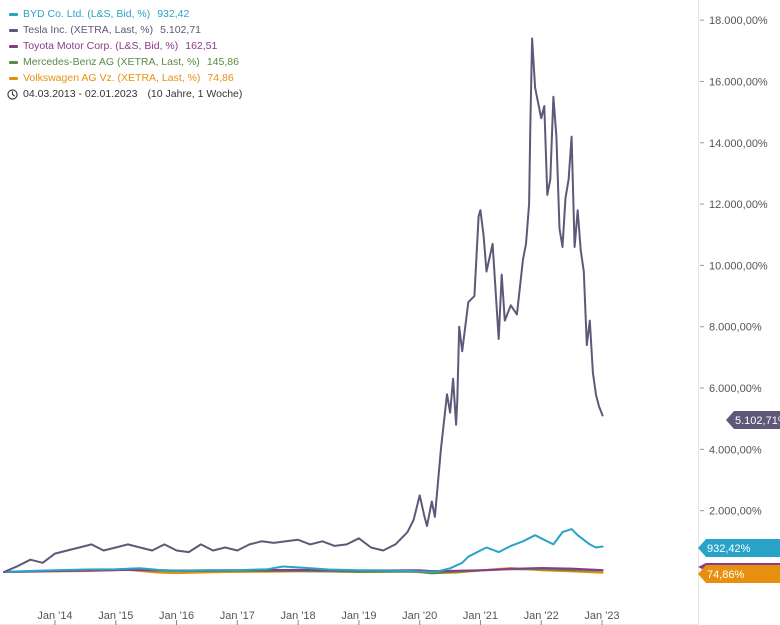 Image resolution: width=780 pixels, height=625 pixels. What do you see at coordinates (480, 616) in the screenshot?
I see `x-tick-label: Jan '21` at bounding box center [480, 616].